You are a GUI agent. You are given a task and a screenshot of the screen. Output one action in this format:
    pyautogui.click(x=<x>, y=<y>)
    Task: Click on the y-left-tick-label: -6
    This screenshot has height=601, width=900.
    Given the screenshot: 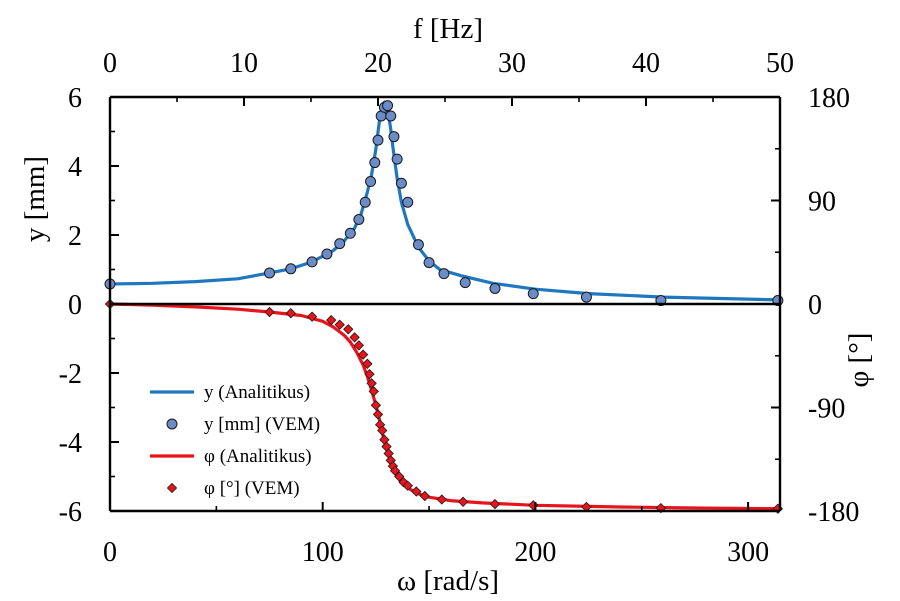 What is the action you would take?
    pyautogui.click(x=70, y=512)
    